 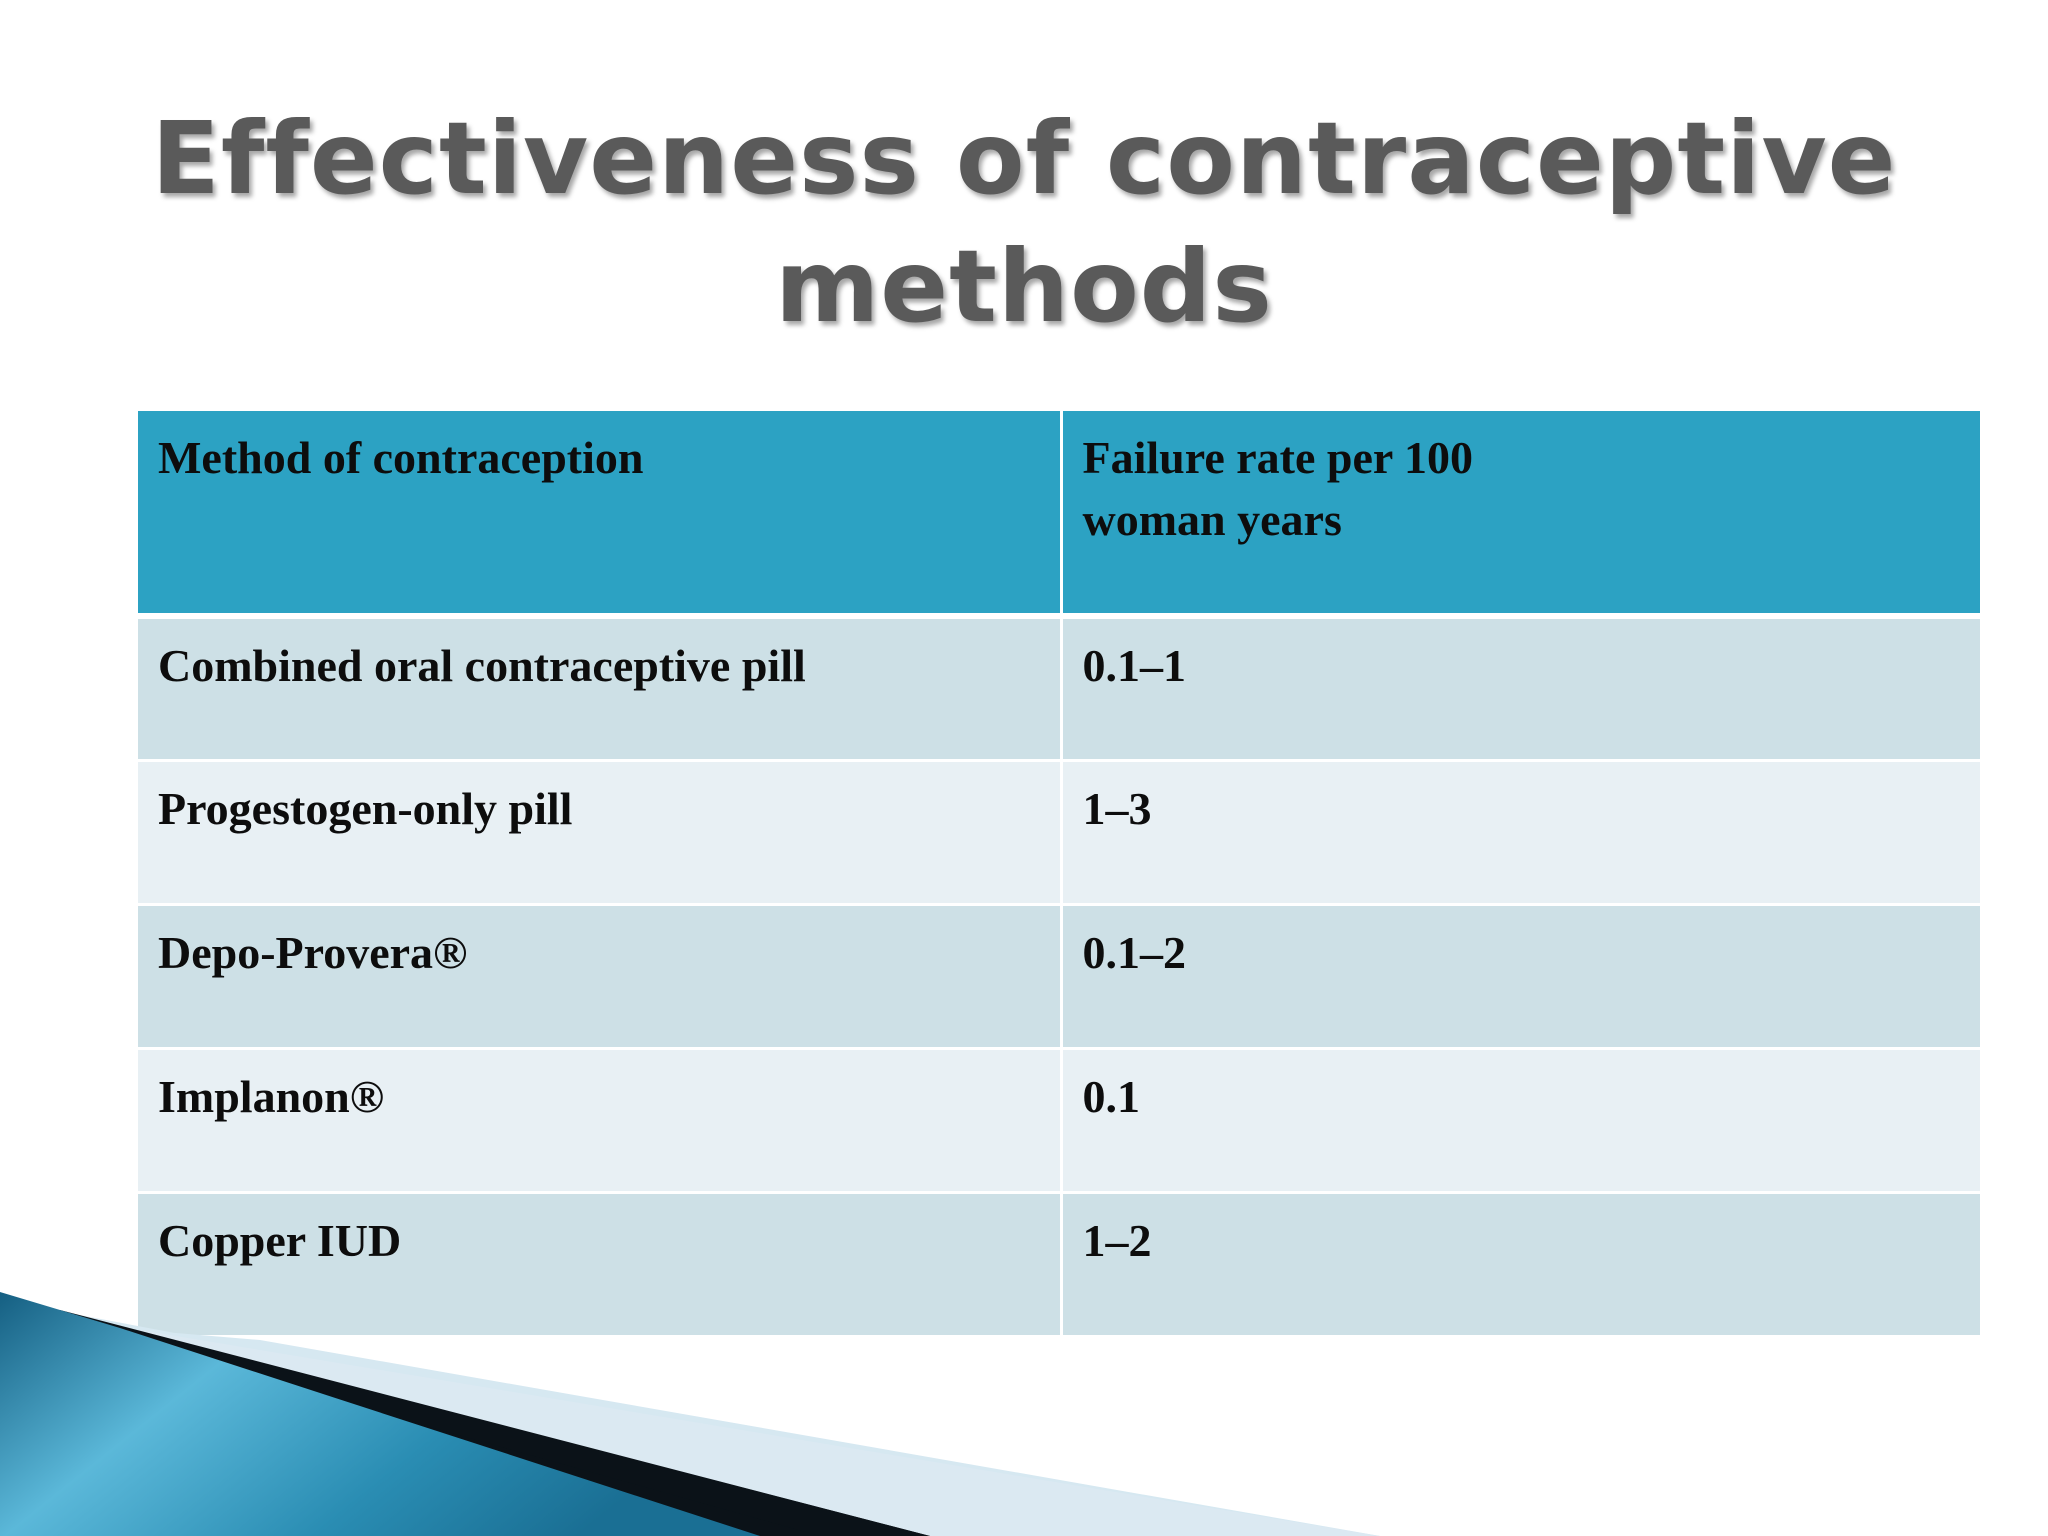 I want to click on table-row: Combined oral contraceptive pill 0.1–1, so click(x=1059, y=689).